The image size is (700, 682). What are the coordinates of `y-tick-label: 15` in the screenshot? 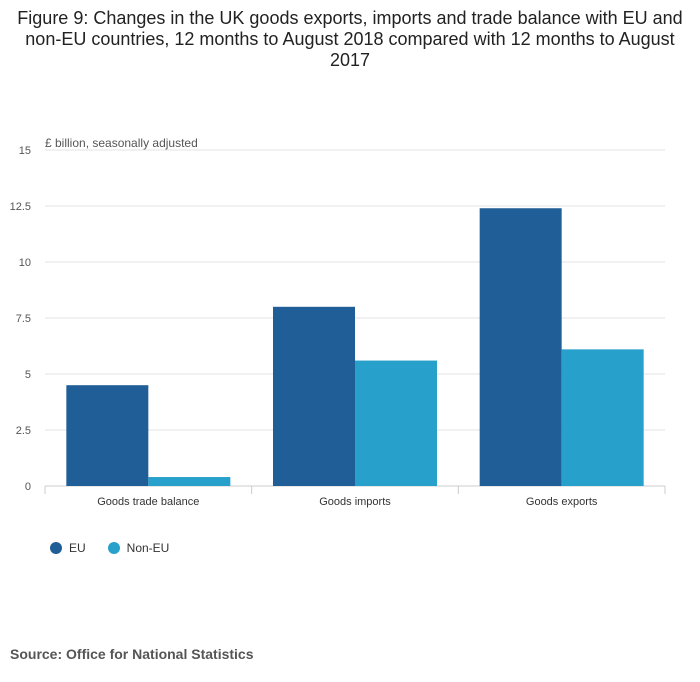 It's located at (25, 151).